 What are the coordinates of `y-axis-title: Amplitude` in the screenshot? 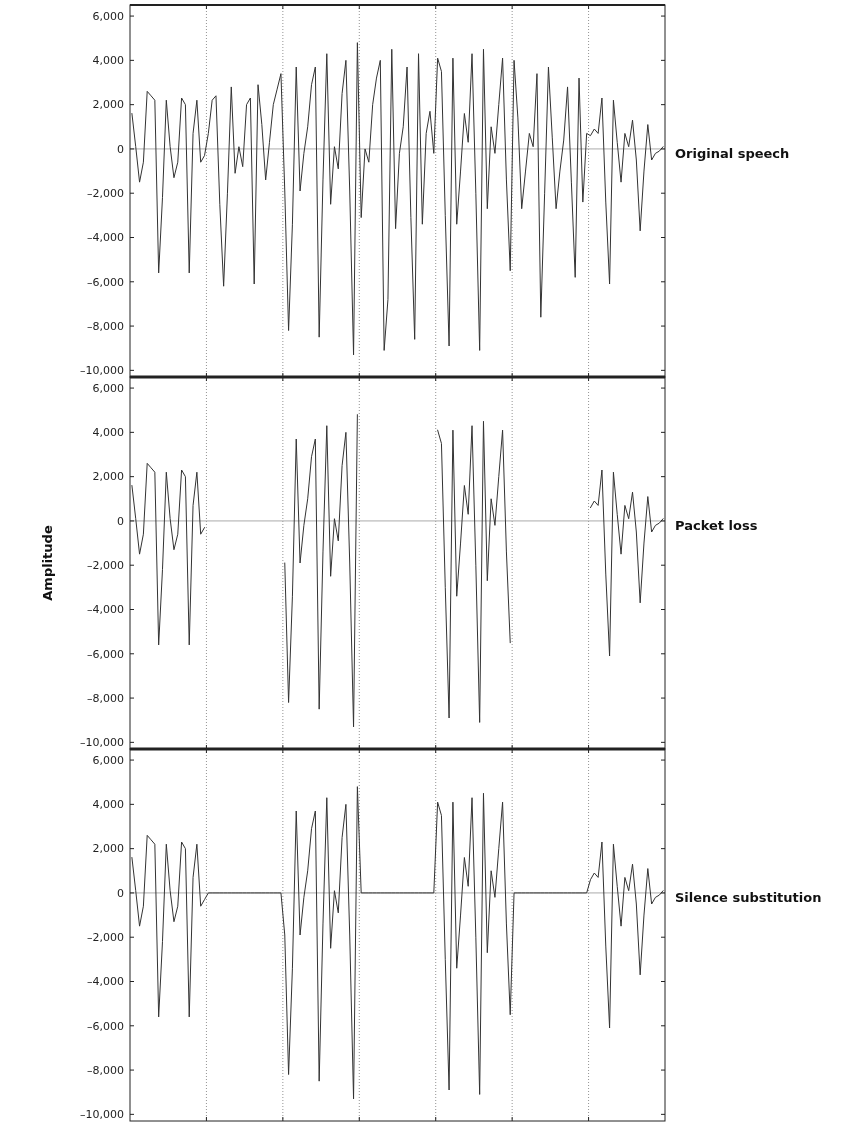 It's located at (47, 563).